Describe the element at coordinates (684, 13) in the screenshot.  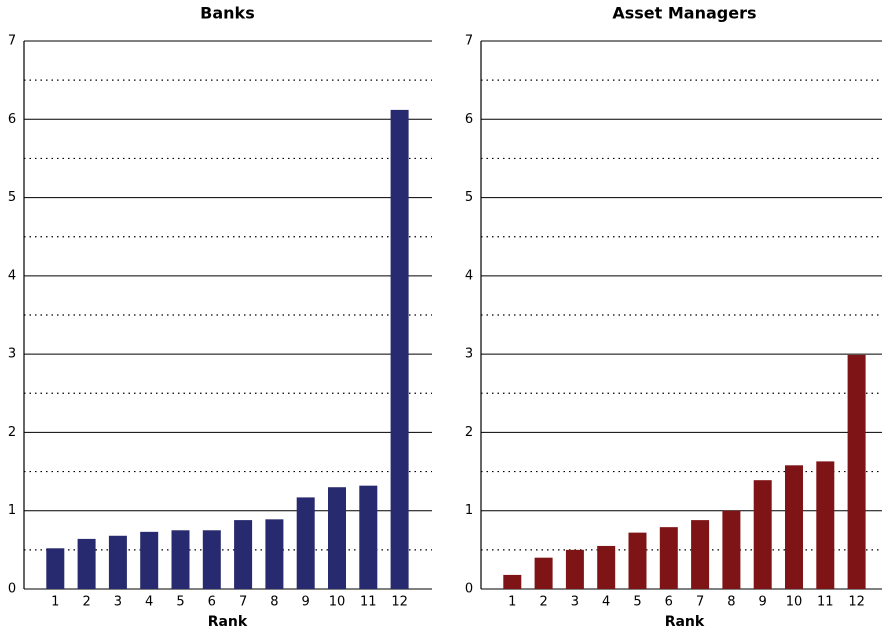
I see `chart-title: Asset Managers` at that location.